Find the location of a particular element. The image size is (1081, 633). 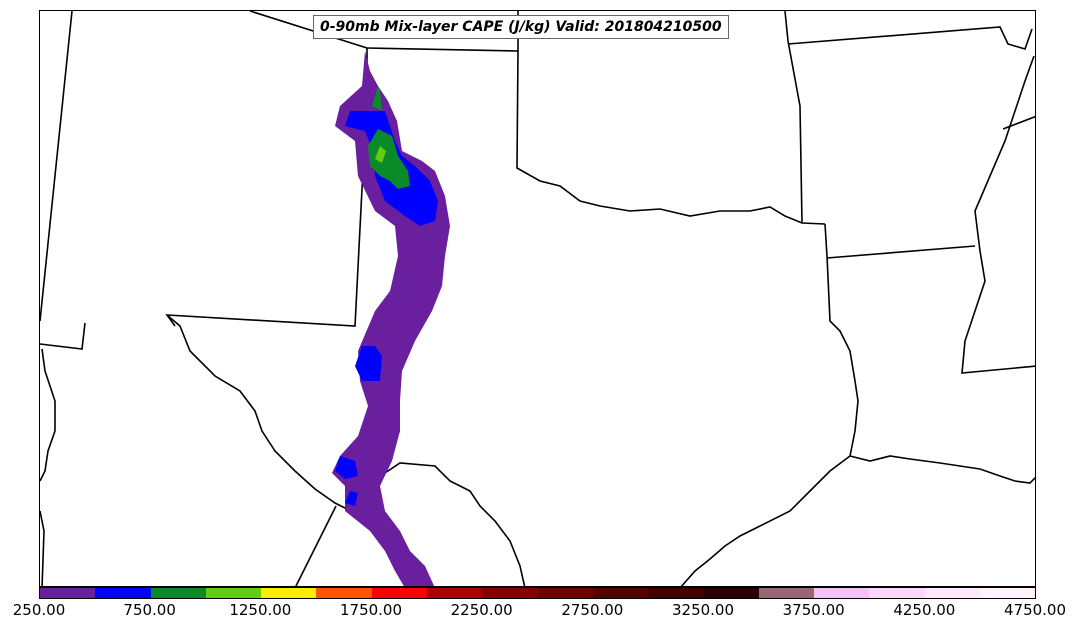

state-border-ok-east is located at coordinates (793, 117).